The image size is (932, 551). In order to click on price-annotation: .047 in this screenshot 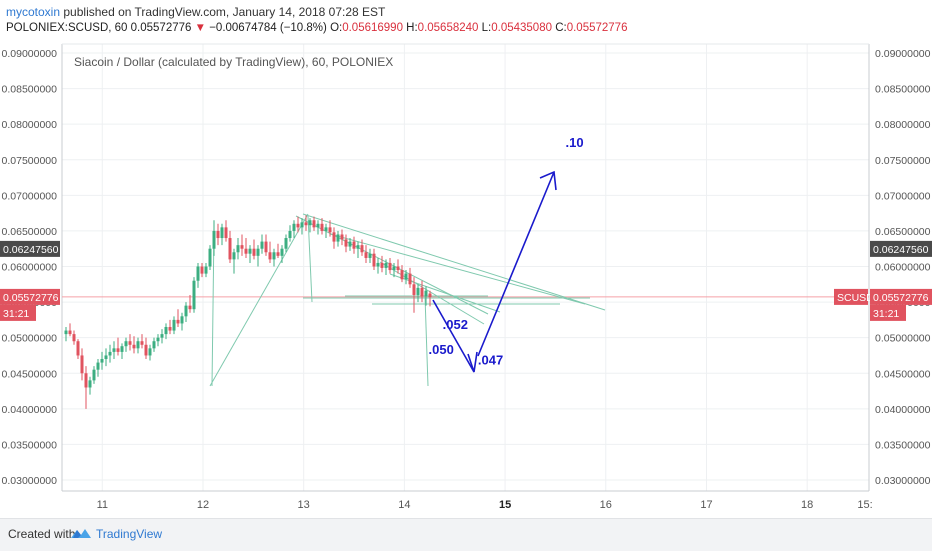, I will do `click(490, 360)`.